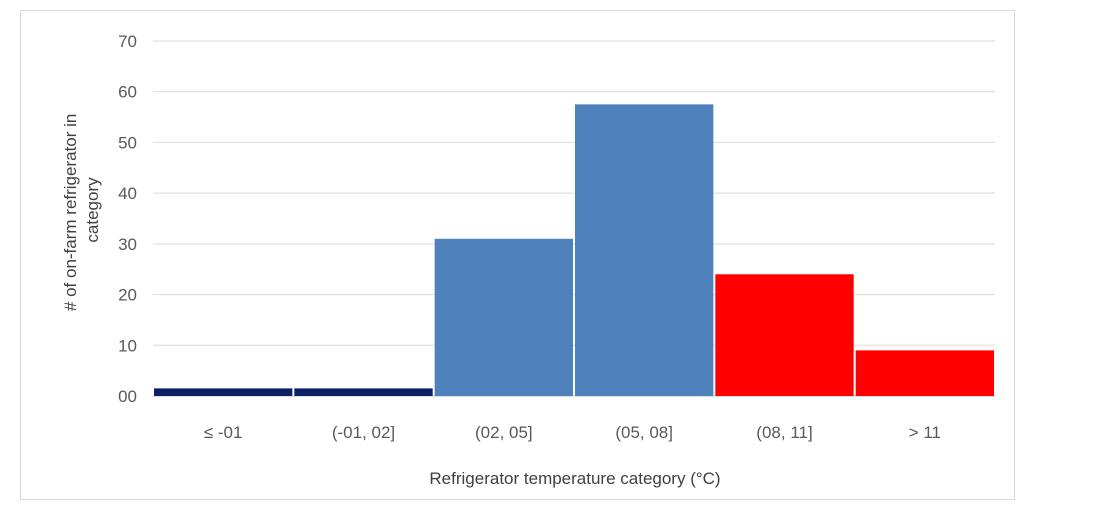 Image resolution: width=1116 pixels, height=514 pixels. Describe the element at coordinates (127, 142) in the screenshot. I see `y-tick-label: 50` at that location.